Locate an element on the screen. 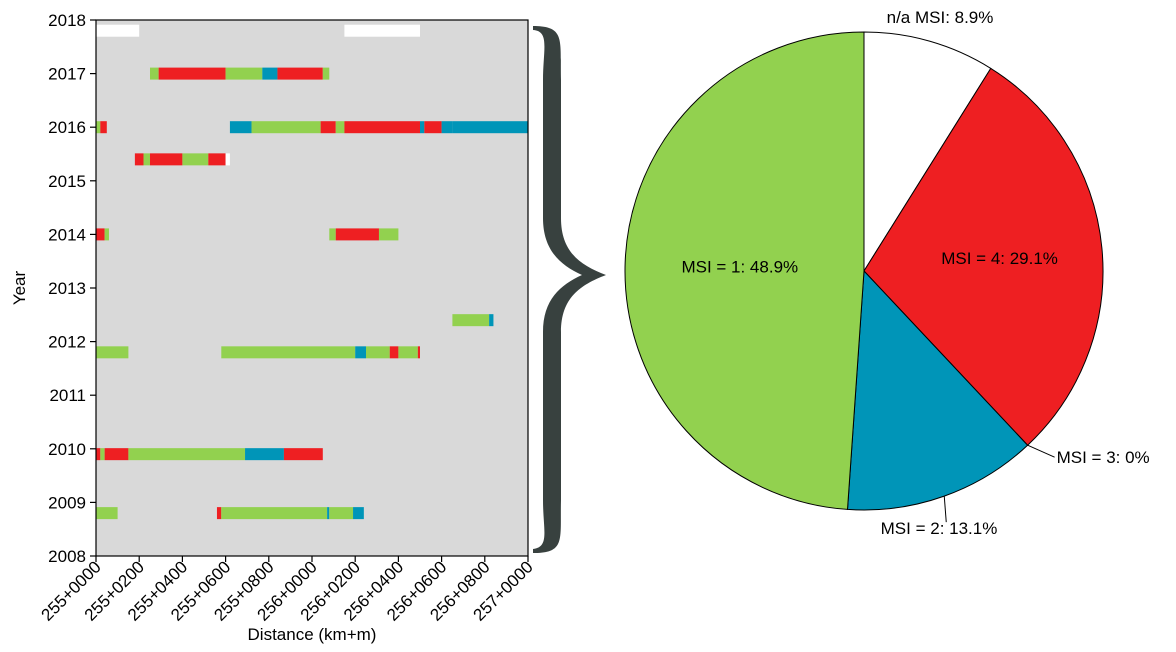 This screenshot has width=1176, height=652. pie-slice-label: n/a MSI: 8.9% is located at coordinates (940, 17).